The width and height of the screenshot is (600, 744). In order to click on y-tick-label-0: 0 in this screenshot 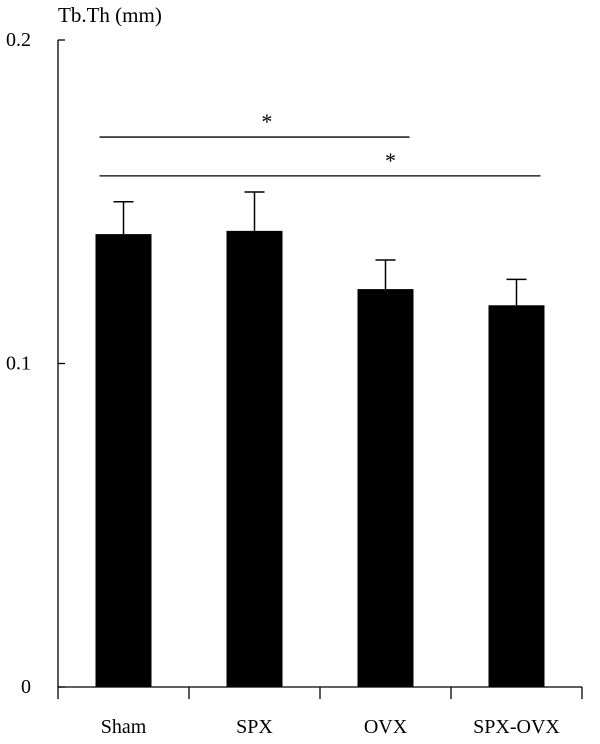, I will do `click(26, 687)`.